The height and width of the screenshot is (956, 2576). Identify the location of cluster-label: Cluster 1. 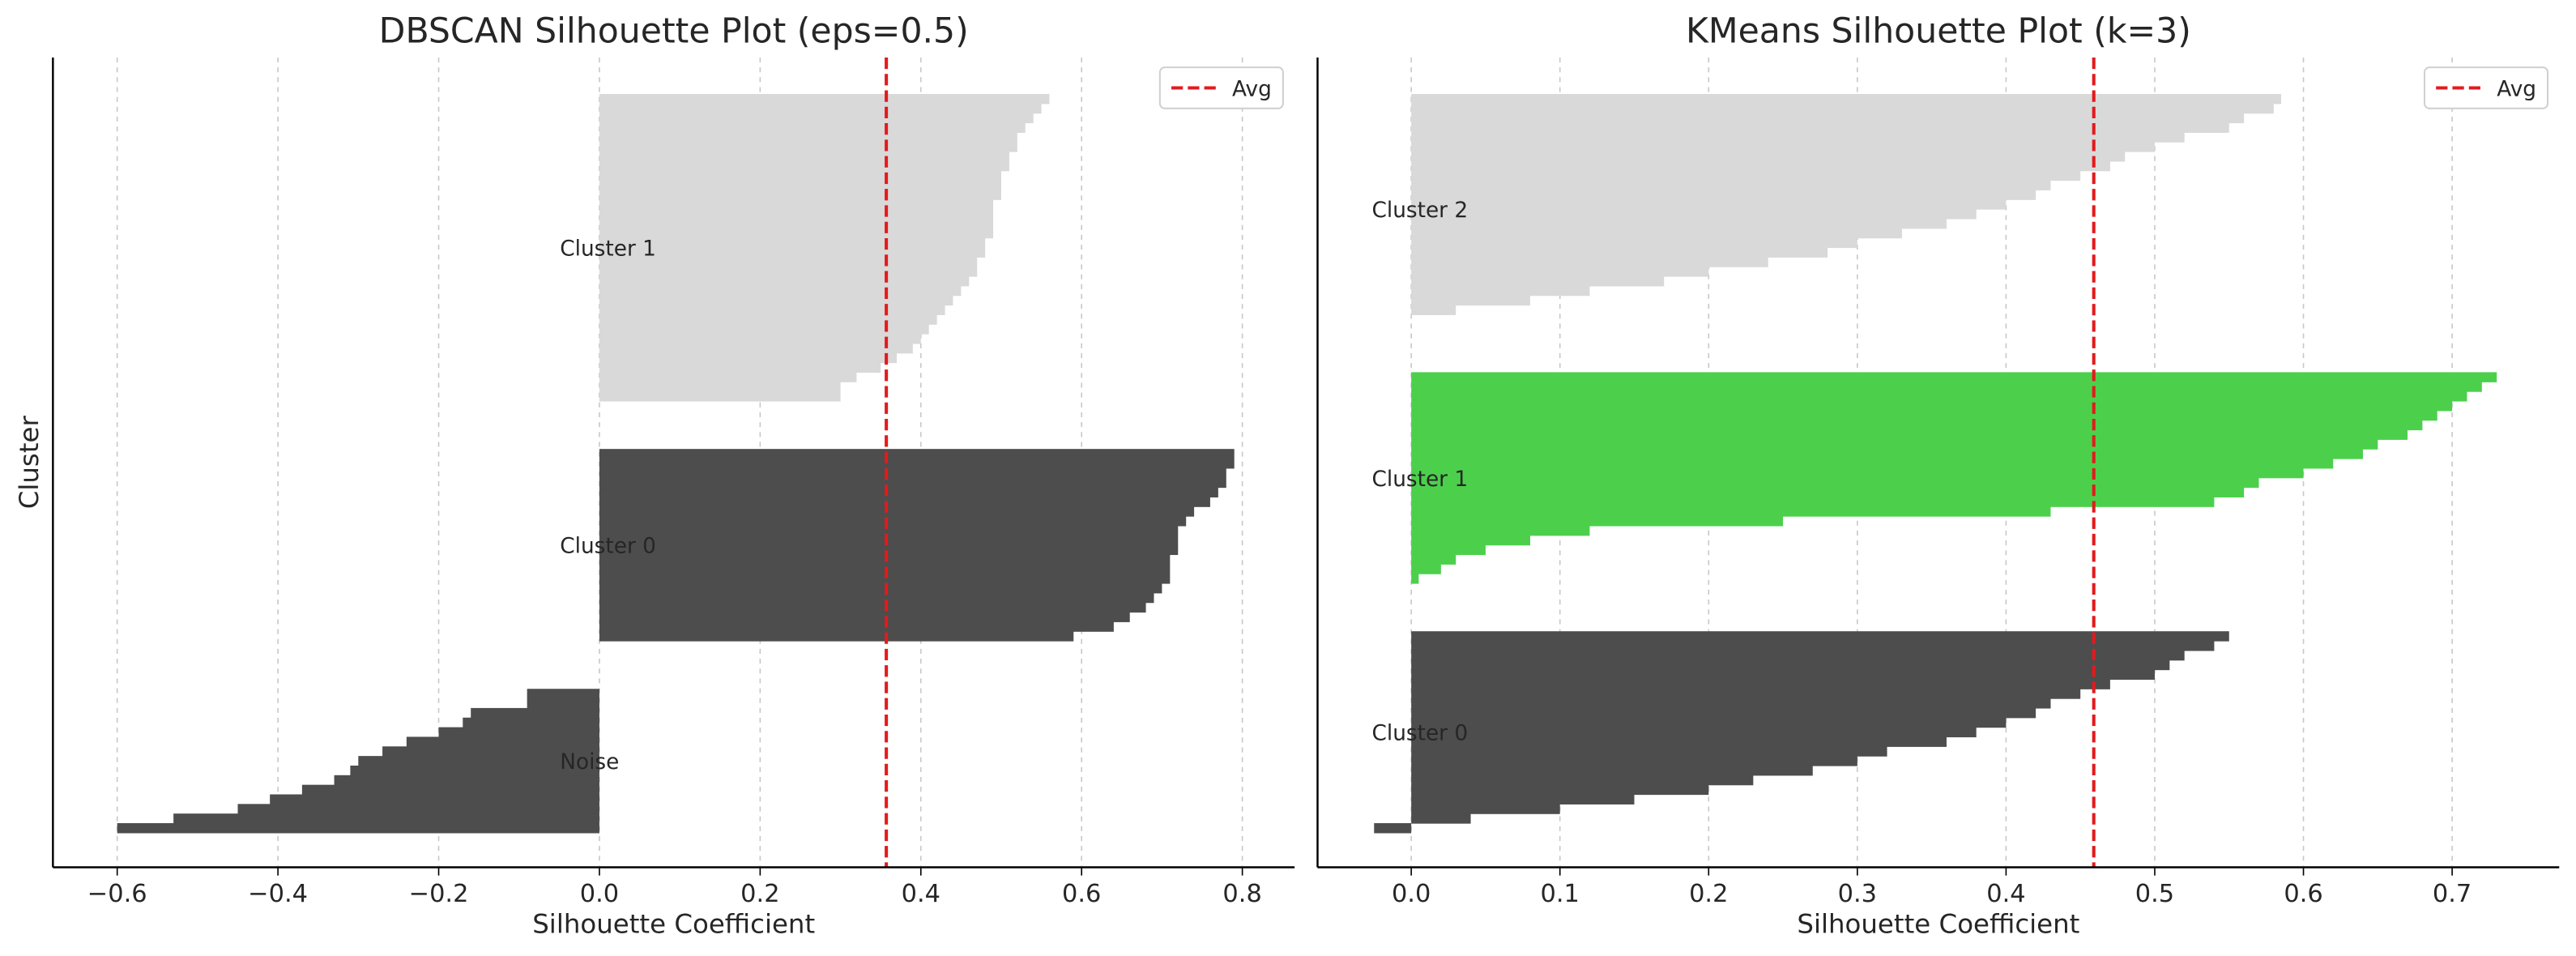
(1420, 479).